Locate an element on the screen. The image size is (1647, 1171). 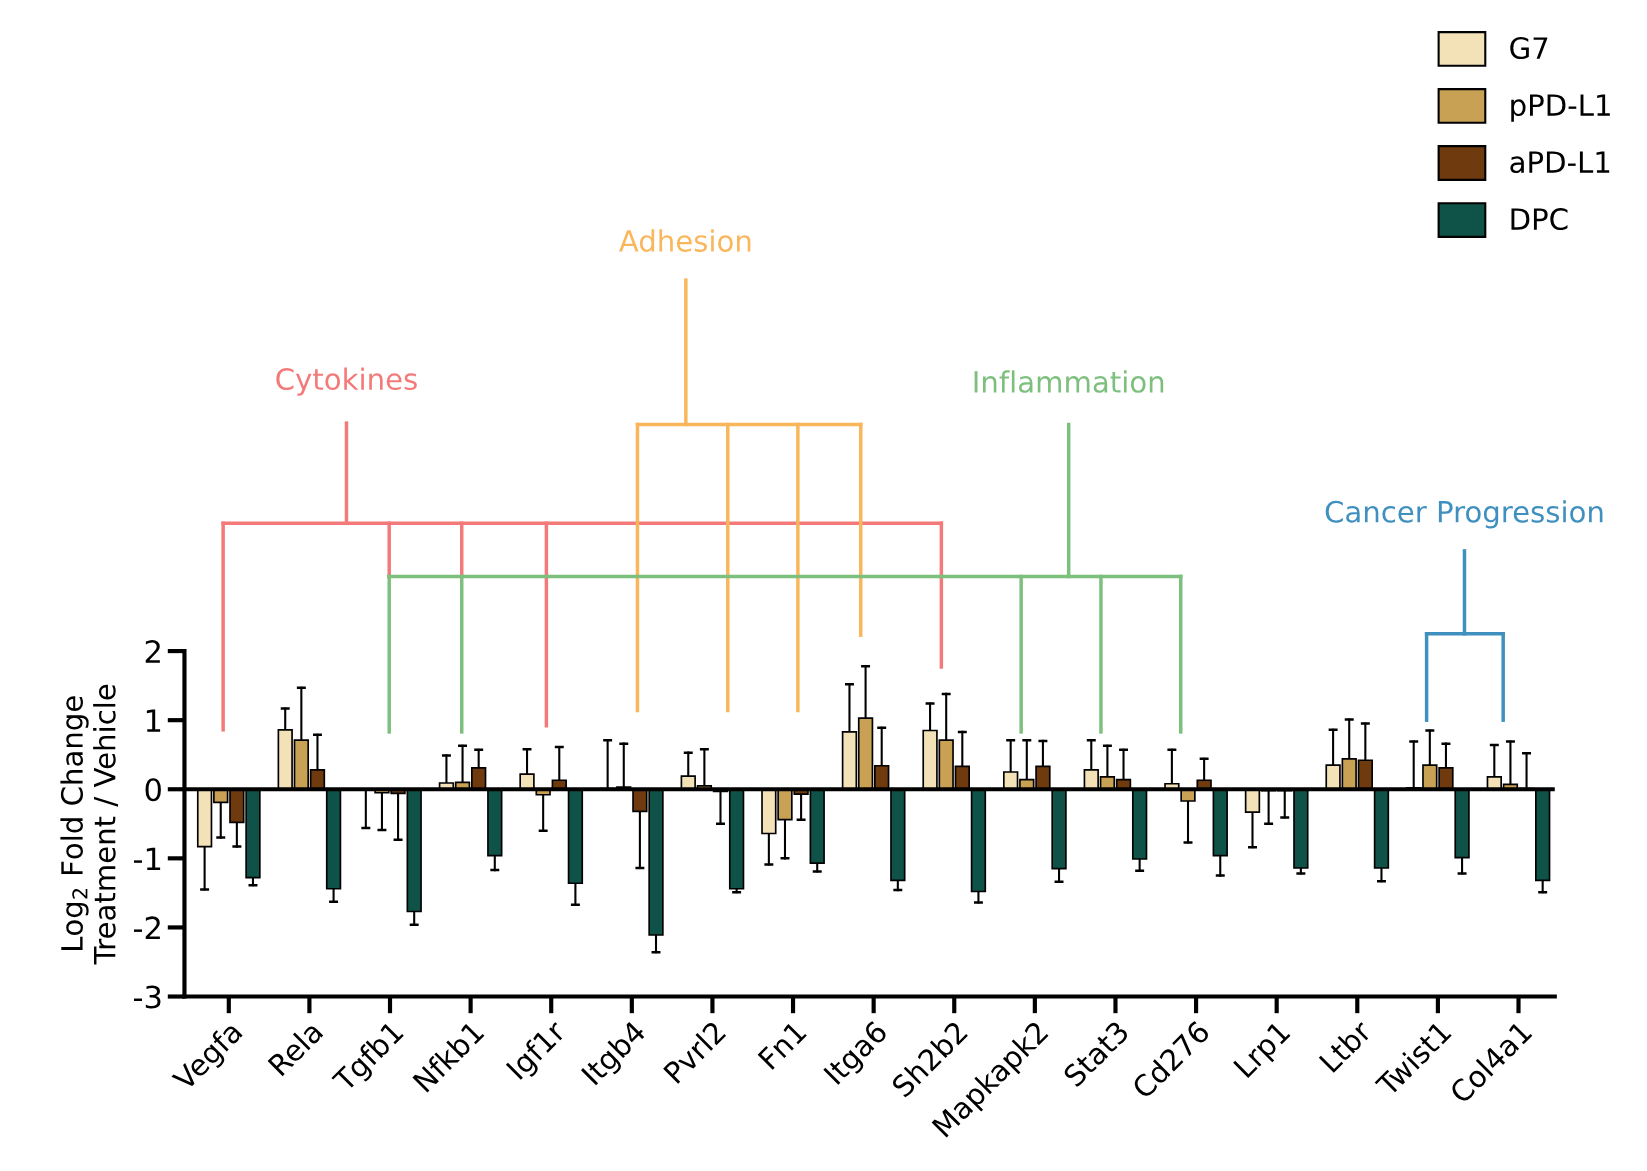
y-axis-title: Log$_{2}$ Fold Change Treatment / Vehicle is located at coordinates (89, 824).